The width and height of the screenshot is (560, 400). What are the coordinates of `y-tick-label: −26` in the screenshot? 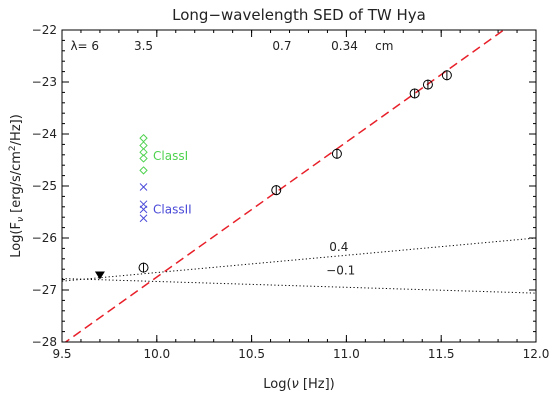 It's located at (44, 238).